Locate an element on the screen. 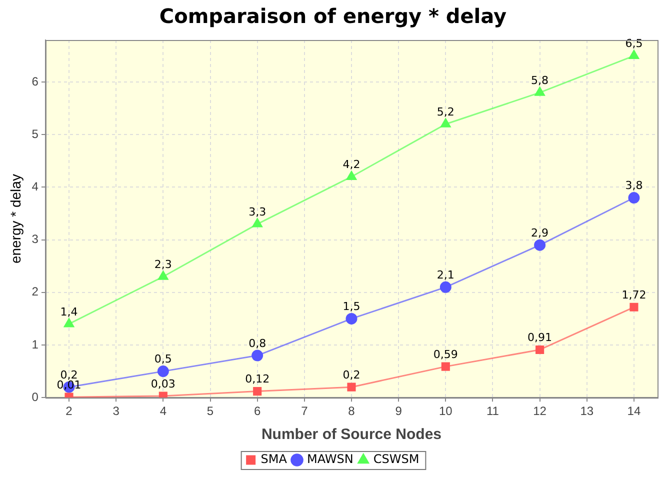 This screenshot has height=480, width=664. y-tick-label: 4 is located at coordinates (35, 187).